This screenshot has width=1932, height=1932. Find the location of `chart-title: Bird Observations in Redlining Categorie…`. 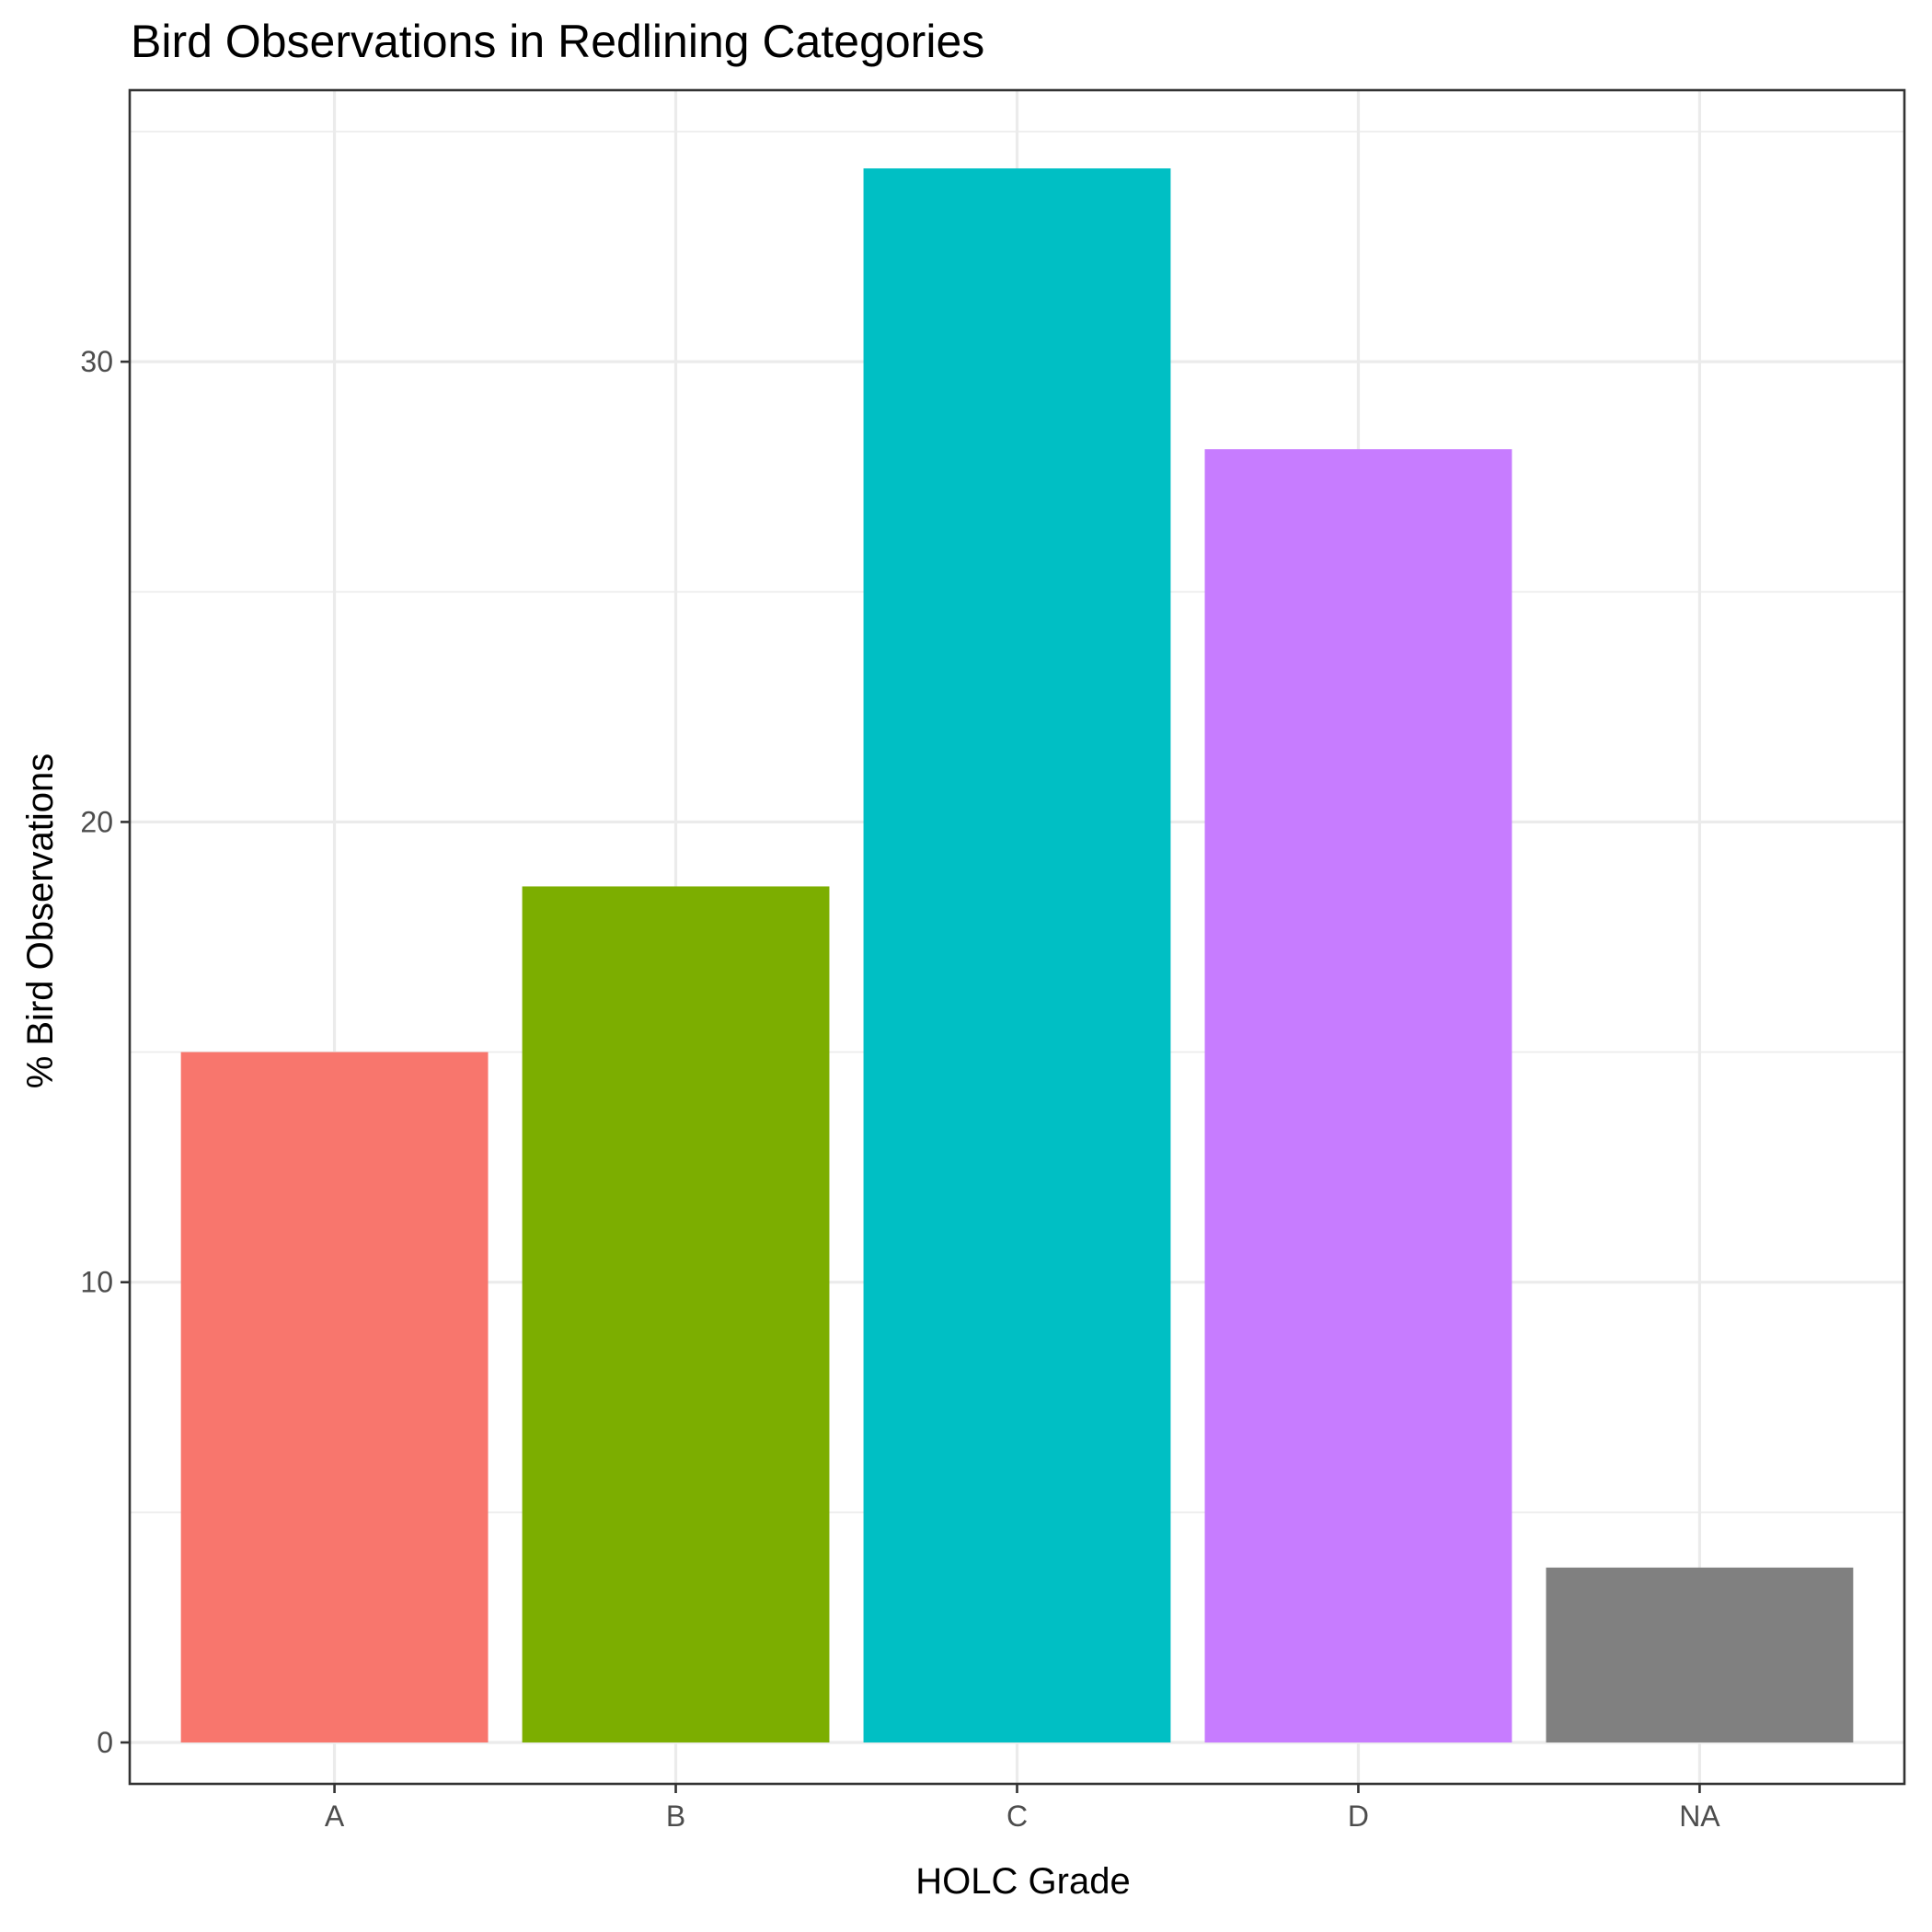

chart-title: Bird Observations in Redlining Categorie… is located at coordinates (557, 41).